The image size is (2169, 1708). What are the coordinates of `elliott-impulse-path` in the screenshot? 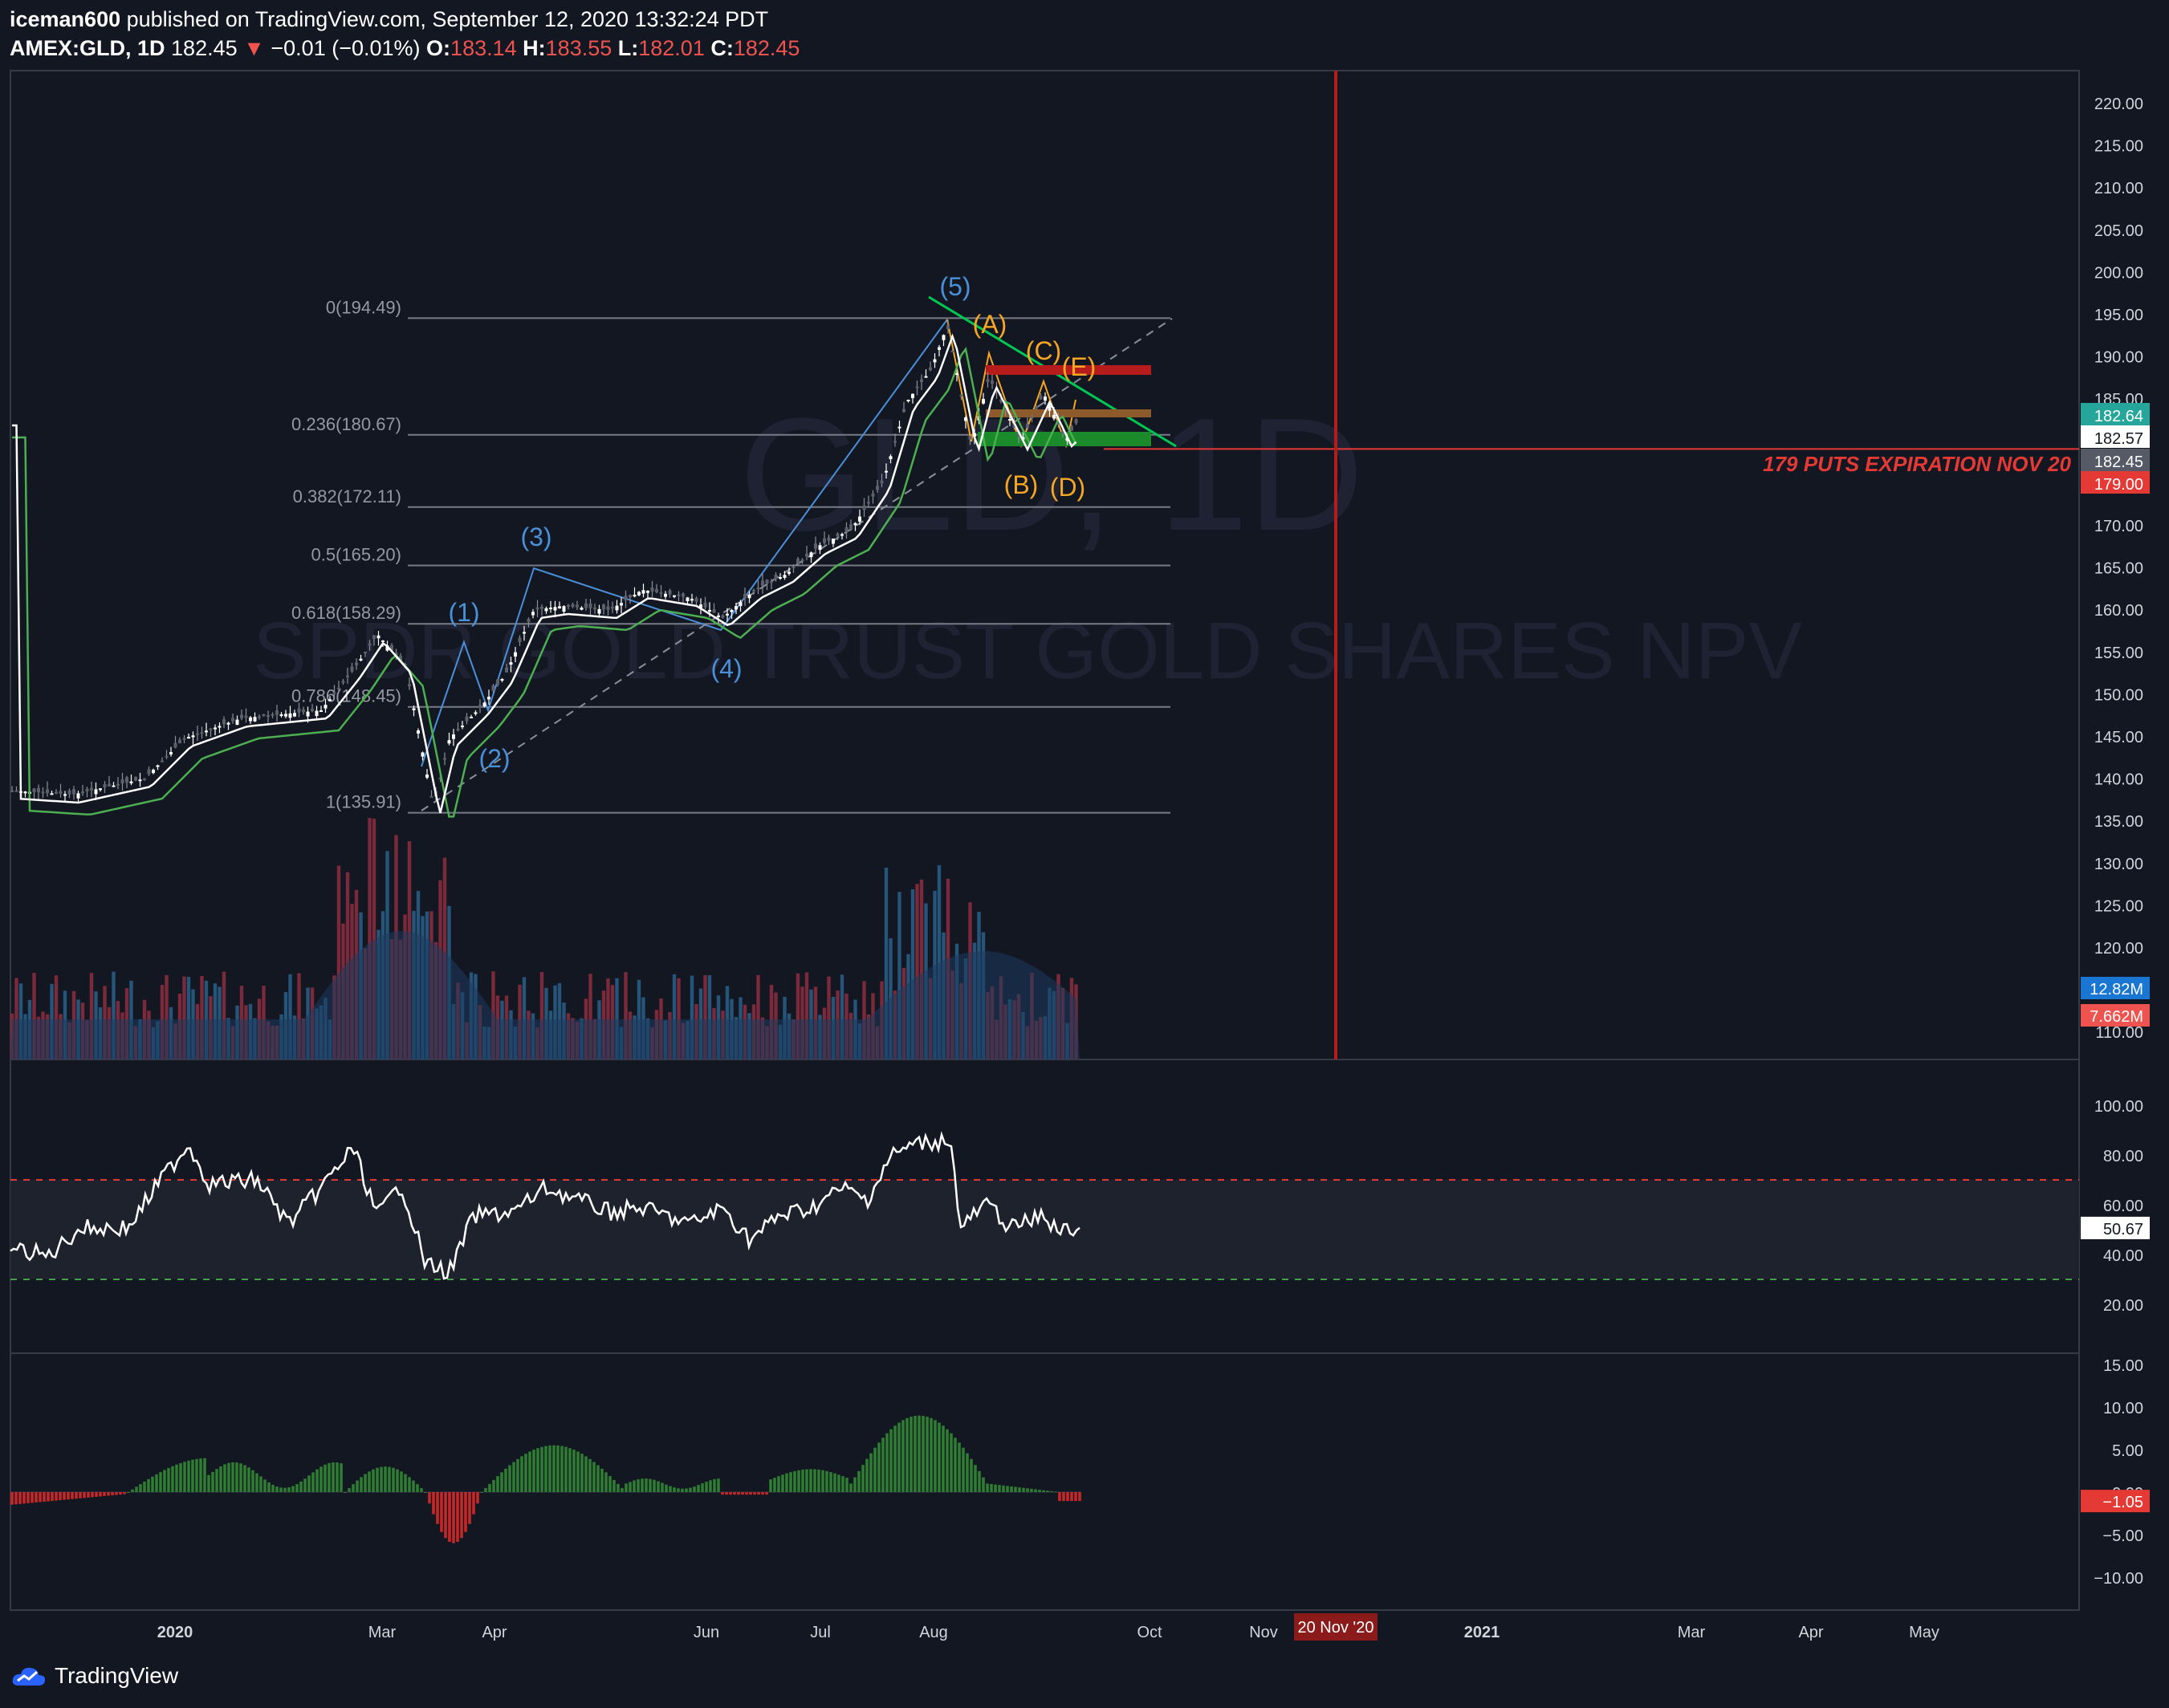 It's located at (684, 543).